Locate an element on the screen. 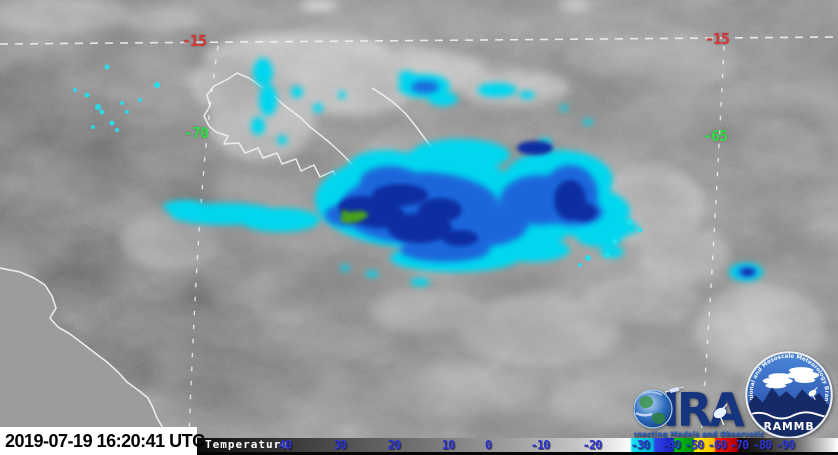 The height and width of the screenshot is (455, 838). colorbar-tick-0: 0 is located at coordinates (488, 445).